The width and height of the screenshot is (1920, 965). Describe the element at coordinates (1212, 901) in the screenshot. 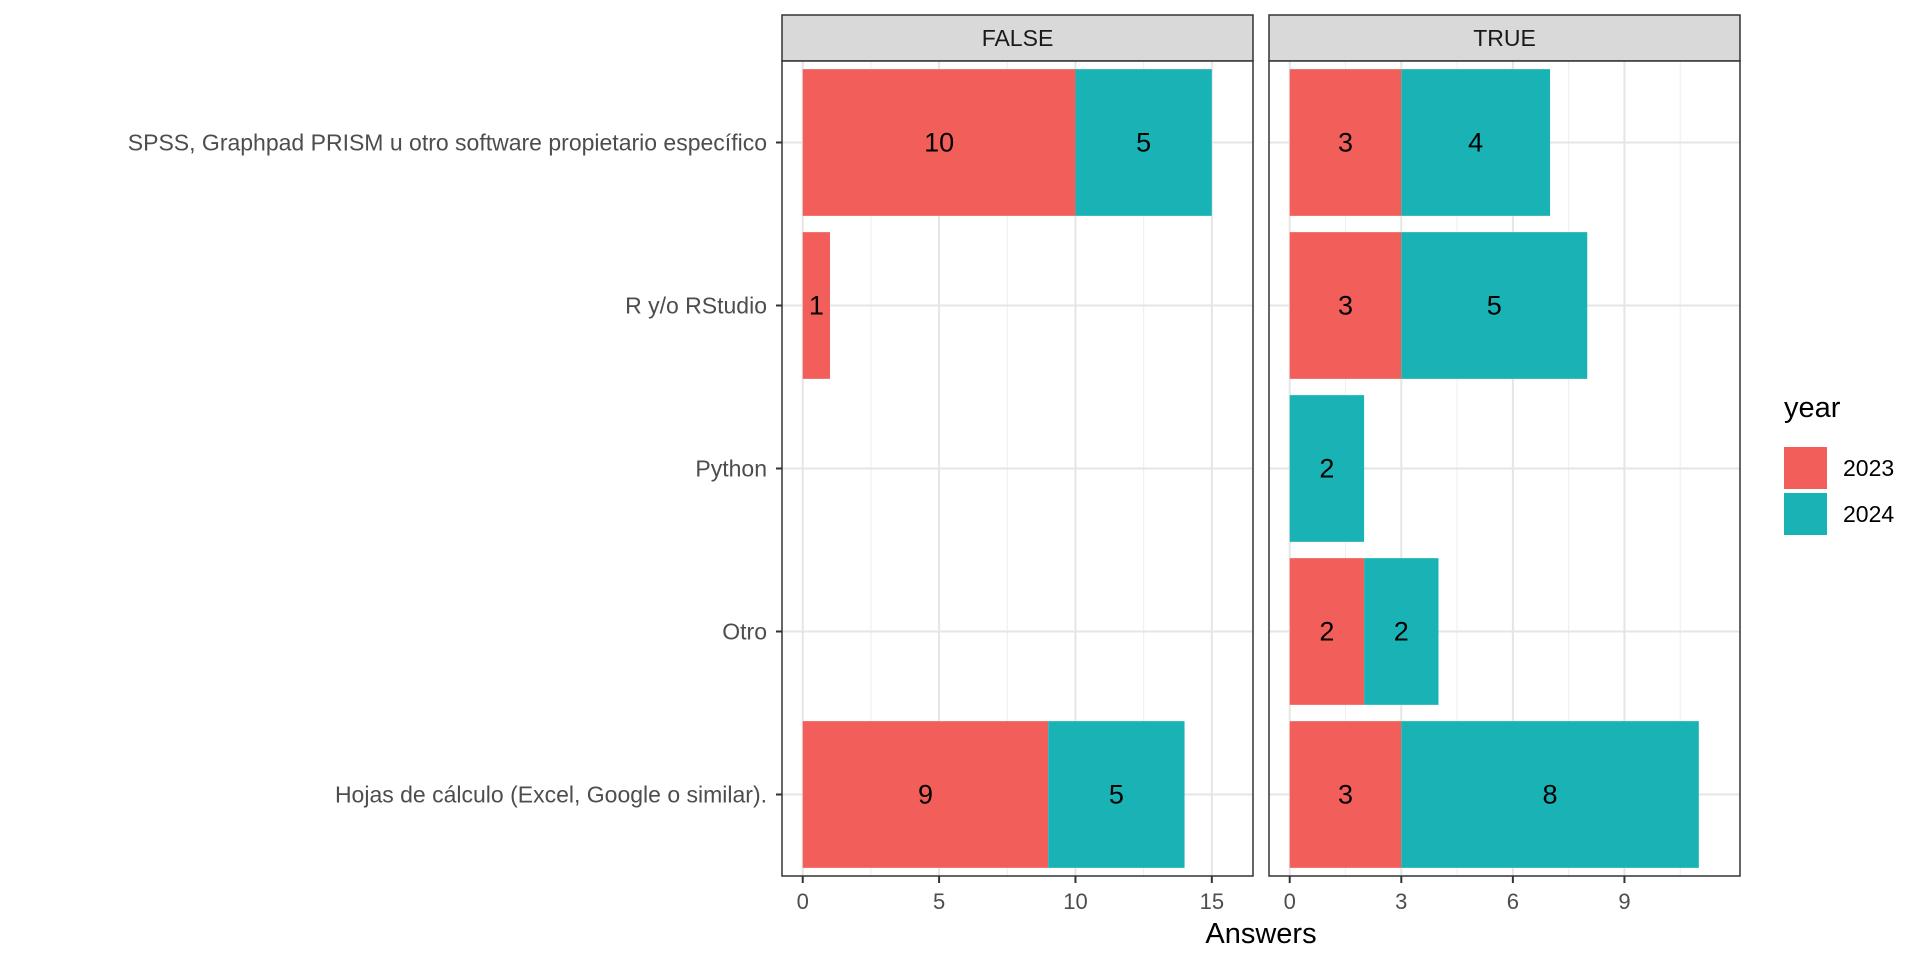

I see `x-tick-label: 15` at that location.